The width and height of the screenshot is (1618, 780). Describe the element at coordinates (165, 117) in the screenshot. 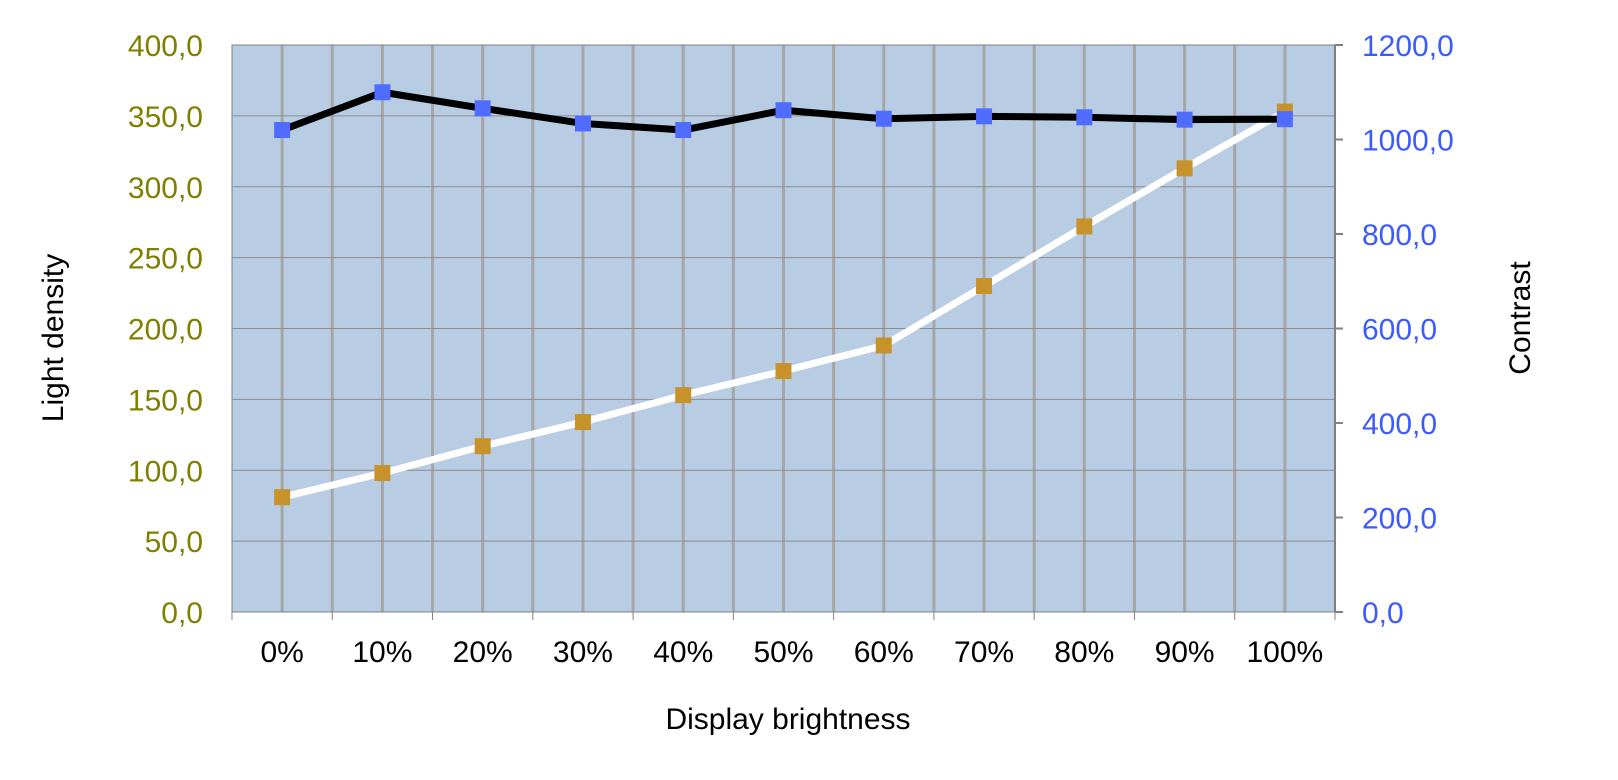

I see `left-y-tick-label: 350,0` at that location.